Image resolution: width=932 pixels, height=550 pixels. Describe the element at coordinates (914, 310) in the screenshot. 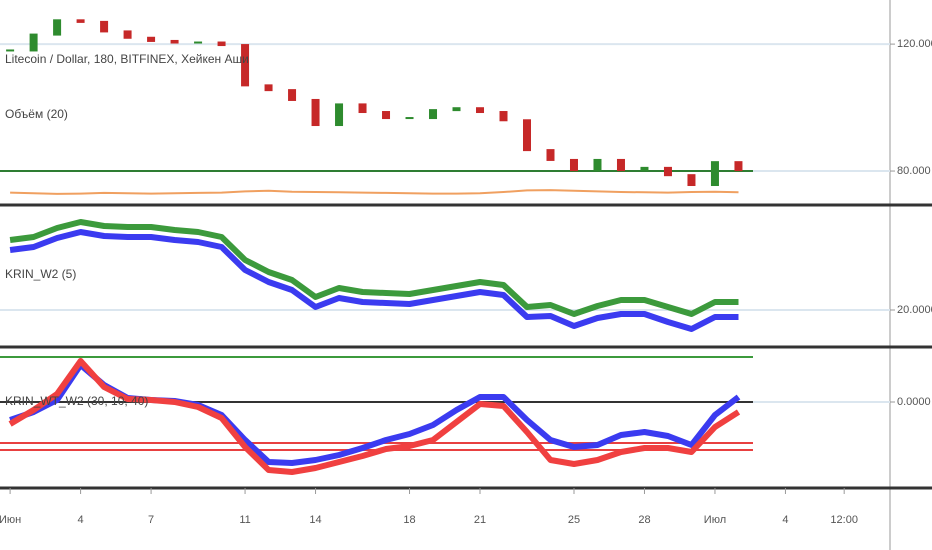

I see `y-tick-label: 20.0000` at that location.